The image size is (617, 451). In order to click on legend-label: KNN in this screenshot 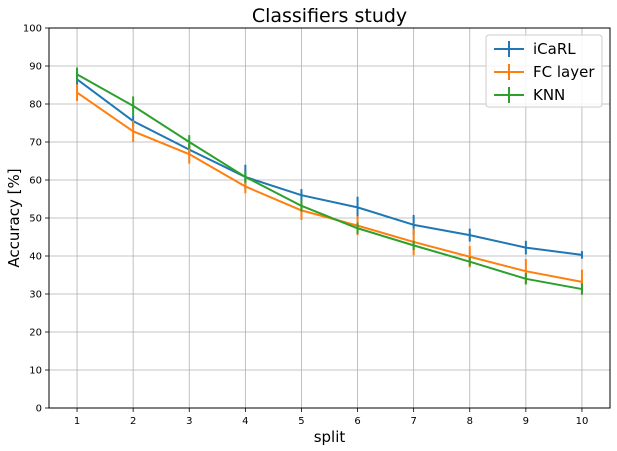, I will do `click(549, 95)`.